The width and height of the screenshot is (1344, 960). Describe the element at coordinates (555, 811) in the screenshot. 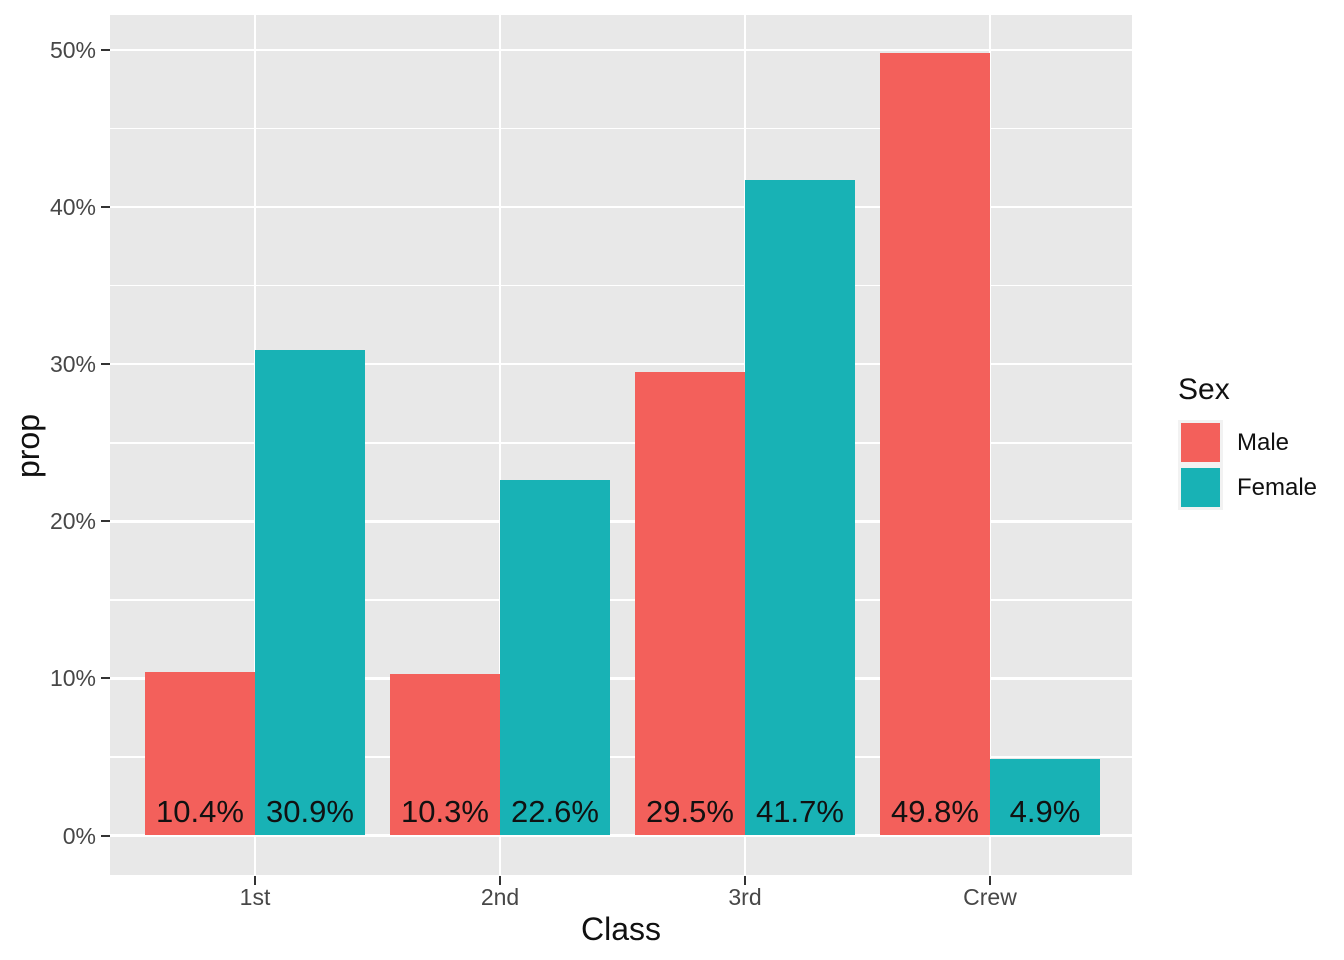

I see `bar-label-female-2nd: 22.6%` at that location.